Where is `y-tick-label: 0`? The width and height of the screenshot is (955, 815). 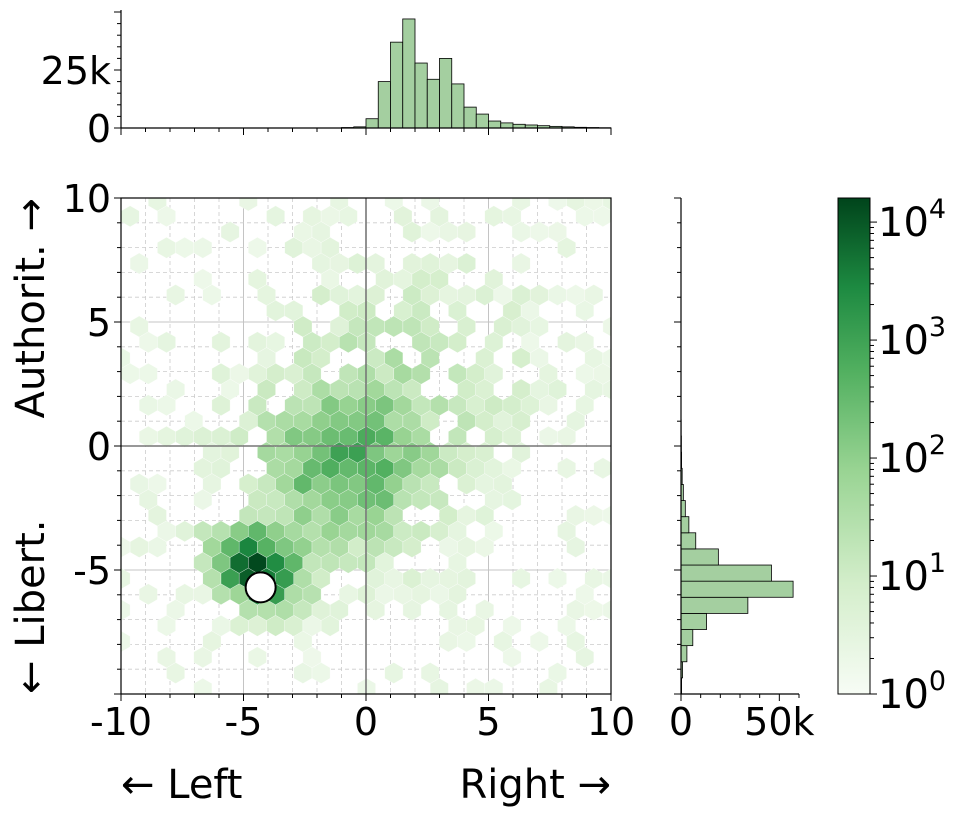 y-tick-label: 0 is located at coordinates (99, 447).